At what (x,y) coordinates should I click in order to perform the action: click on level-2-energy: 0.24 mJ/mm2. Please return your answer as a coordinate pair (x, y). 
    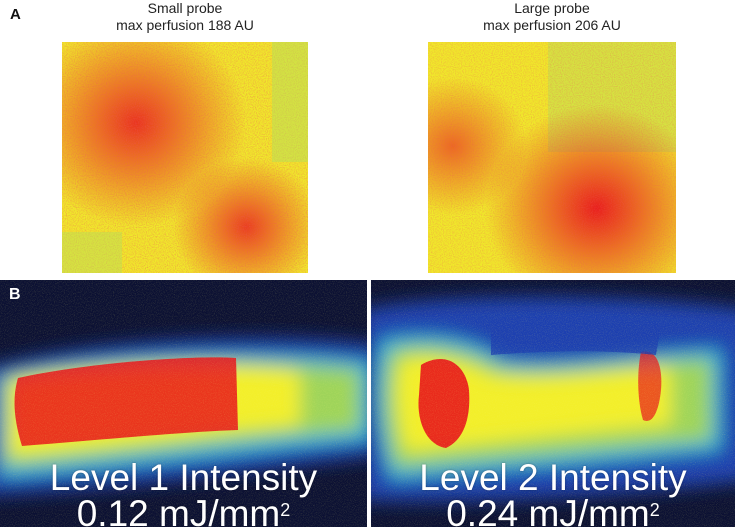
    Looking at the image, I should click on (553, 510).